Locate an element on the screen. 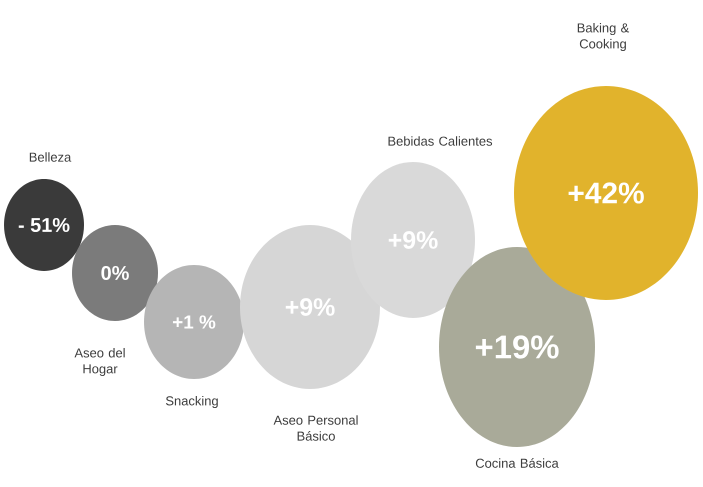 This screenshot has width=703, height=487. data-label: 0% is located at coordinates (115, 273).